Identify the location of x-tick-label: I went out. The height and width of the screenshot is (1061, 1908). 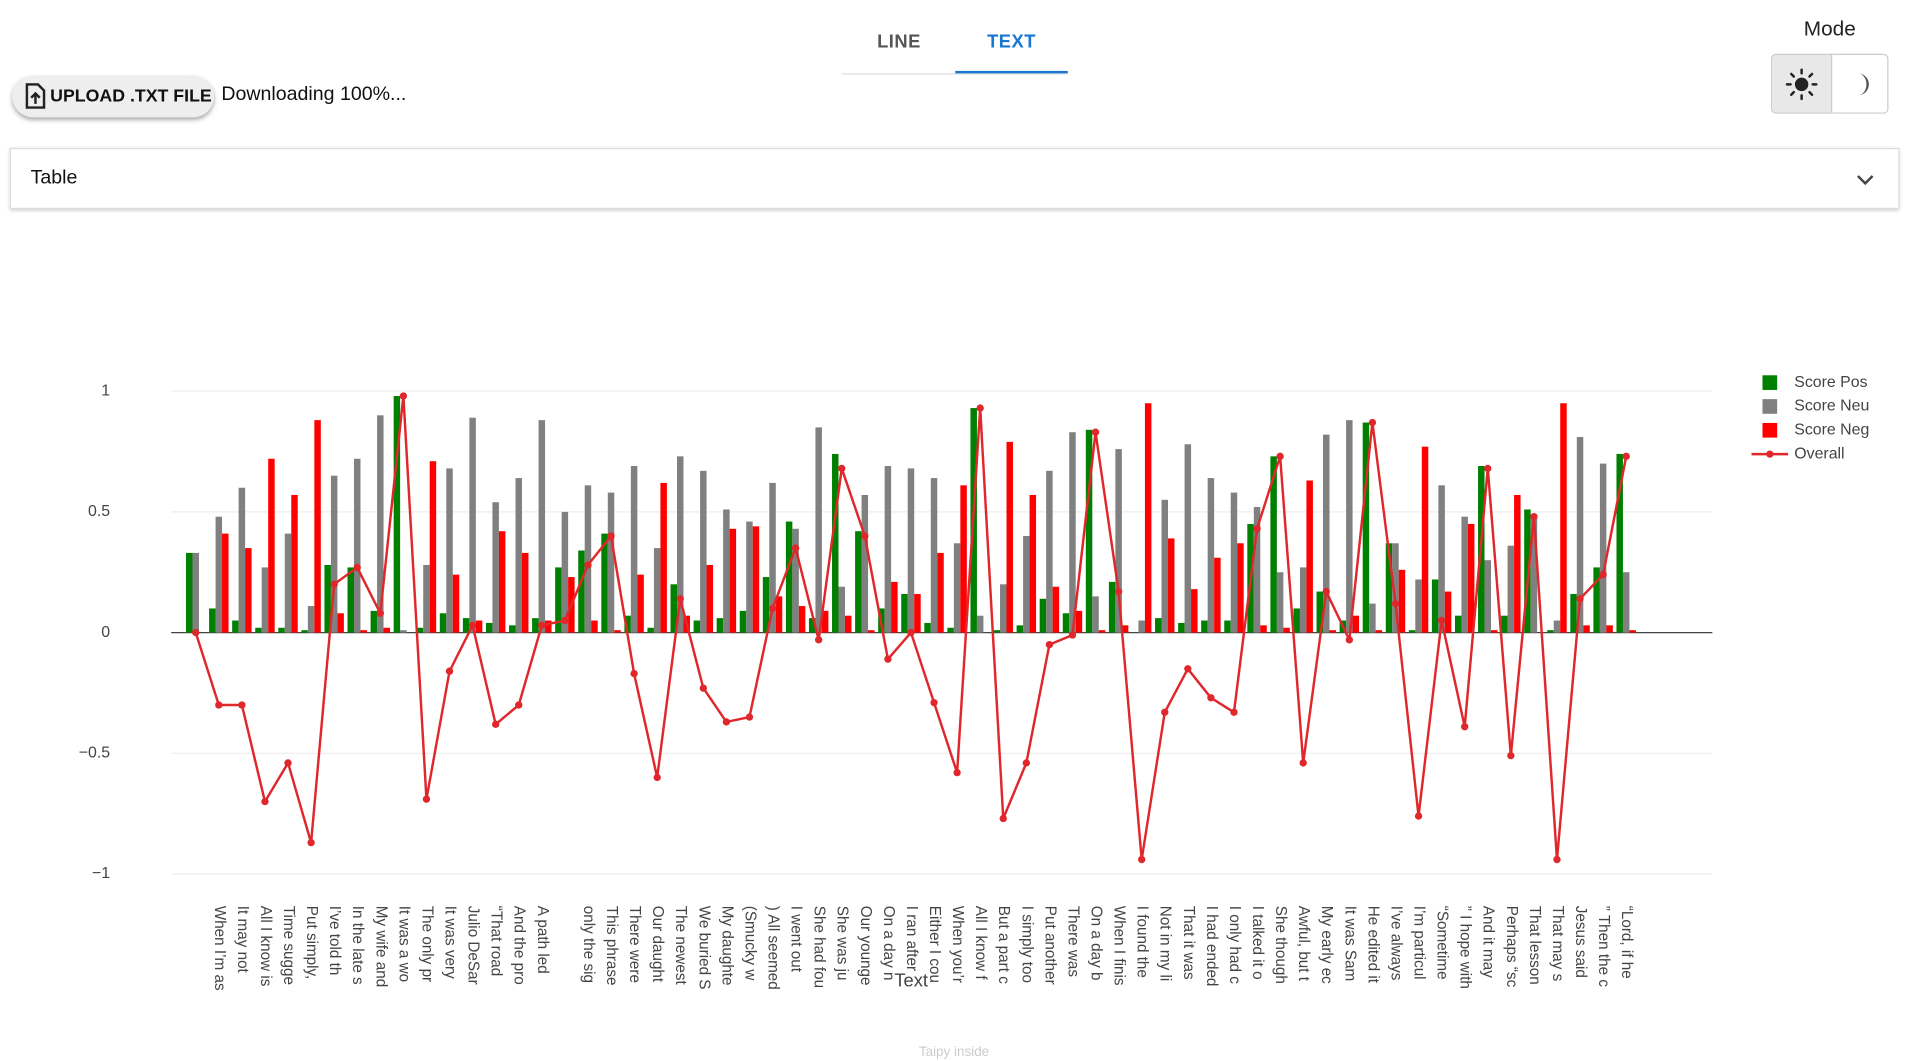
(796, 939).